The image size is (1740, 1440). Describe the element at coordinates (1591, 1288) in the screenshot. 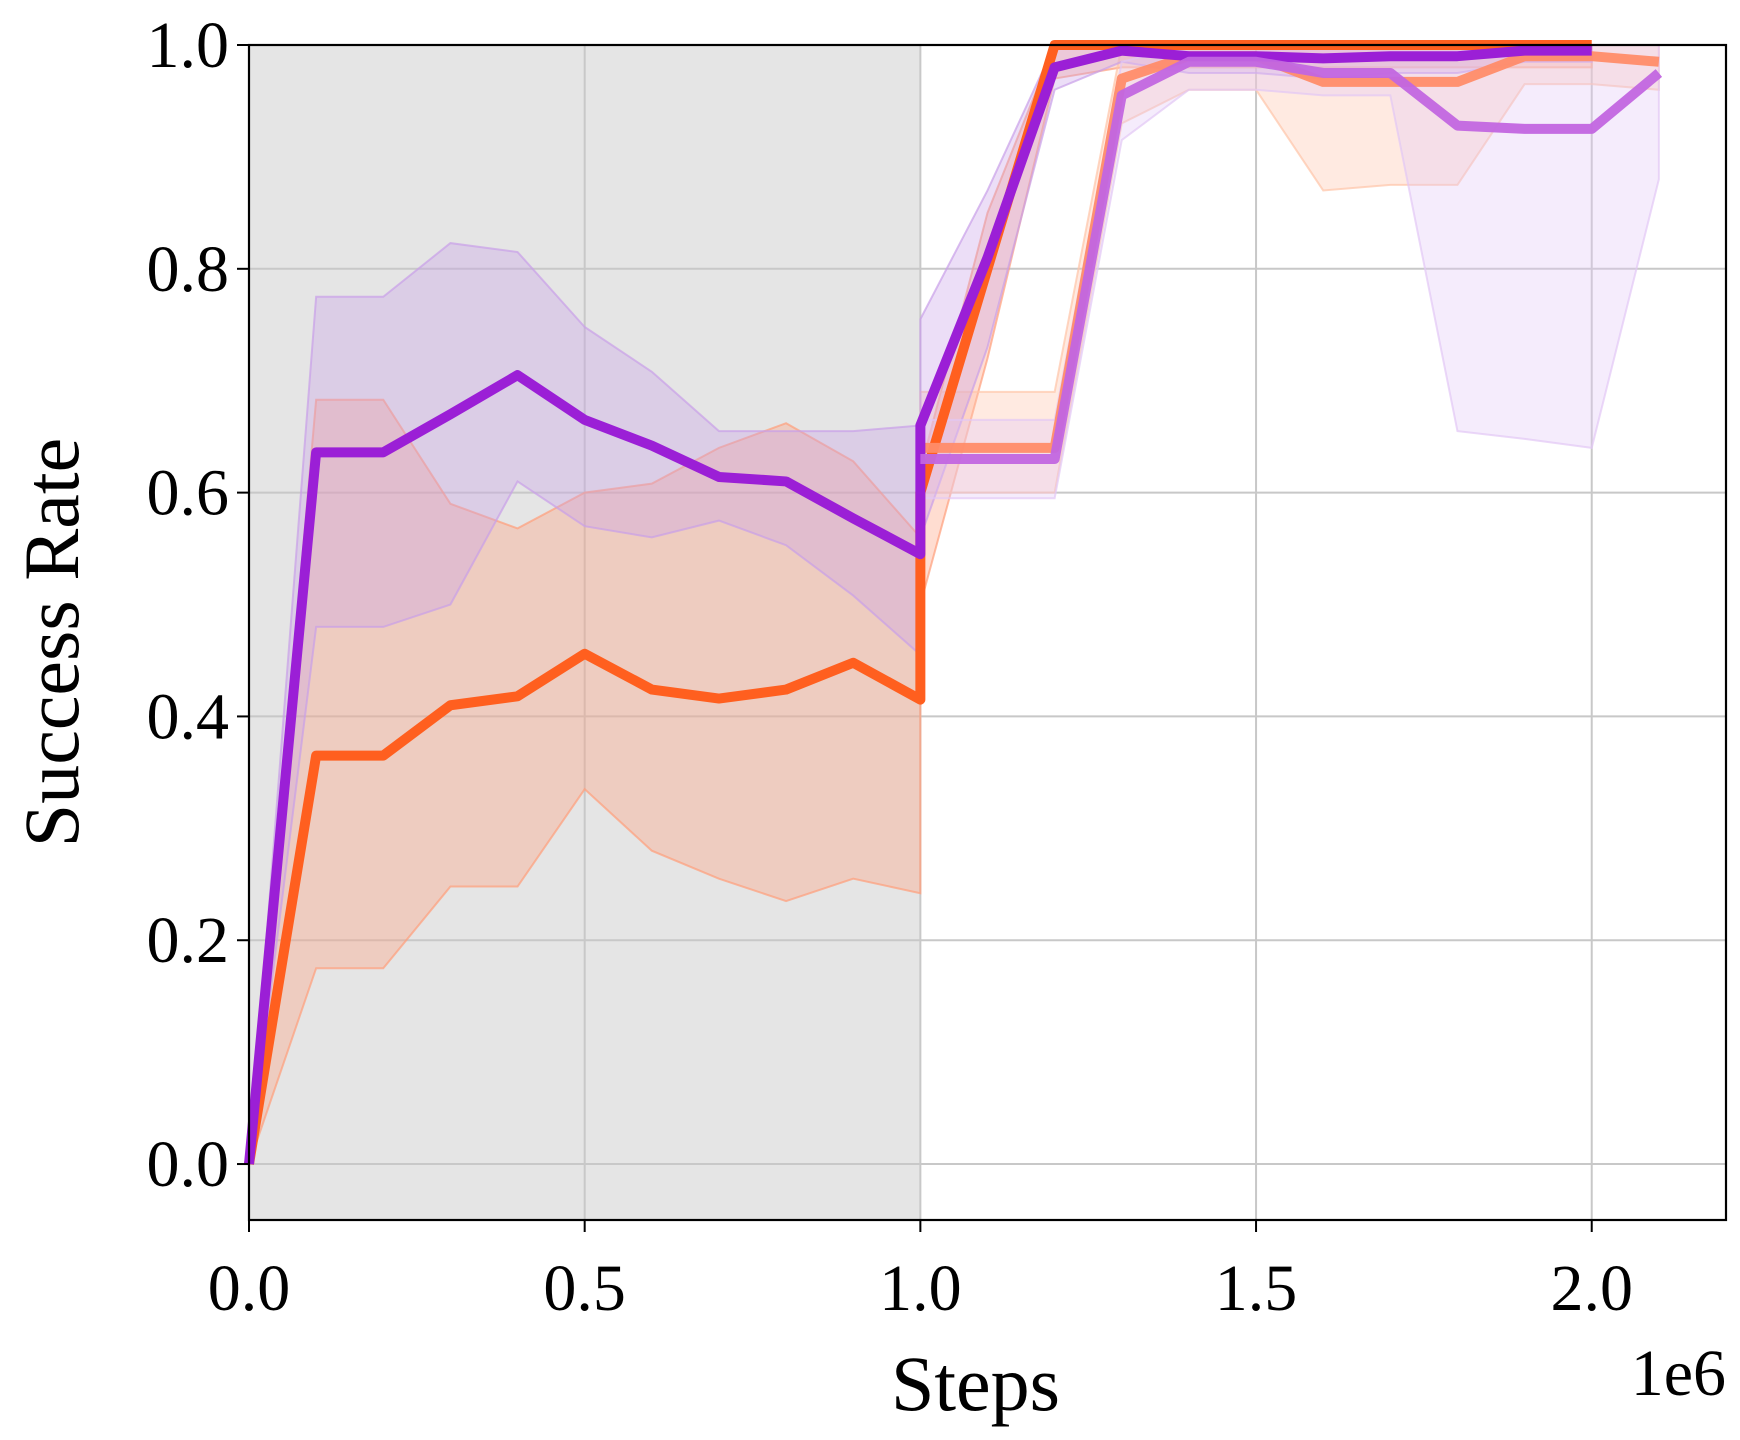

I see `x-tick-label: 2.0` at that location.